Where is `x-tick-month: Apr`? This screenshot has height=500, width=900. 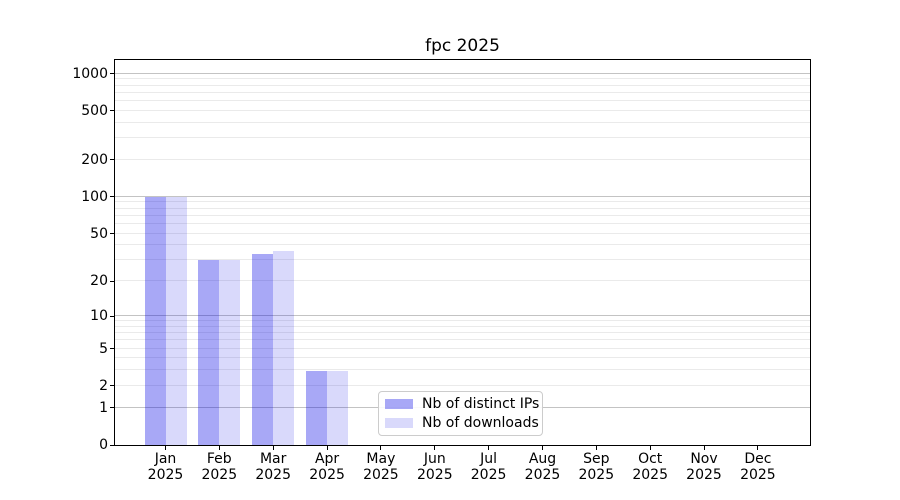
x-tick-month: Apr is located at coordinates (327, 459).